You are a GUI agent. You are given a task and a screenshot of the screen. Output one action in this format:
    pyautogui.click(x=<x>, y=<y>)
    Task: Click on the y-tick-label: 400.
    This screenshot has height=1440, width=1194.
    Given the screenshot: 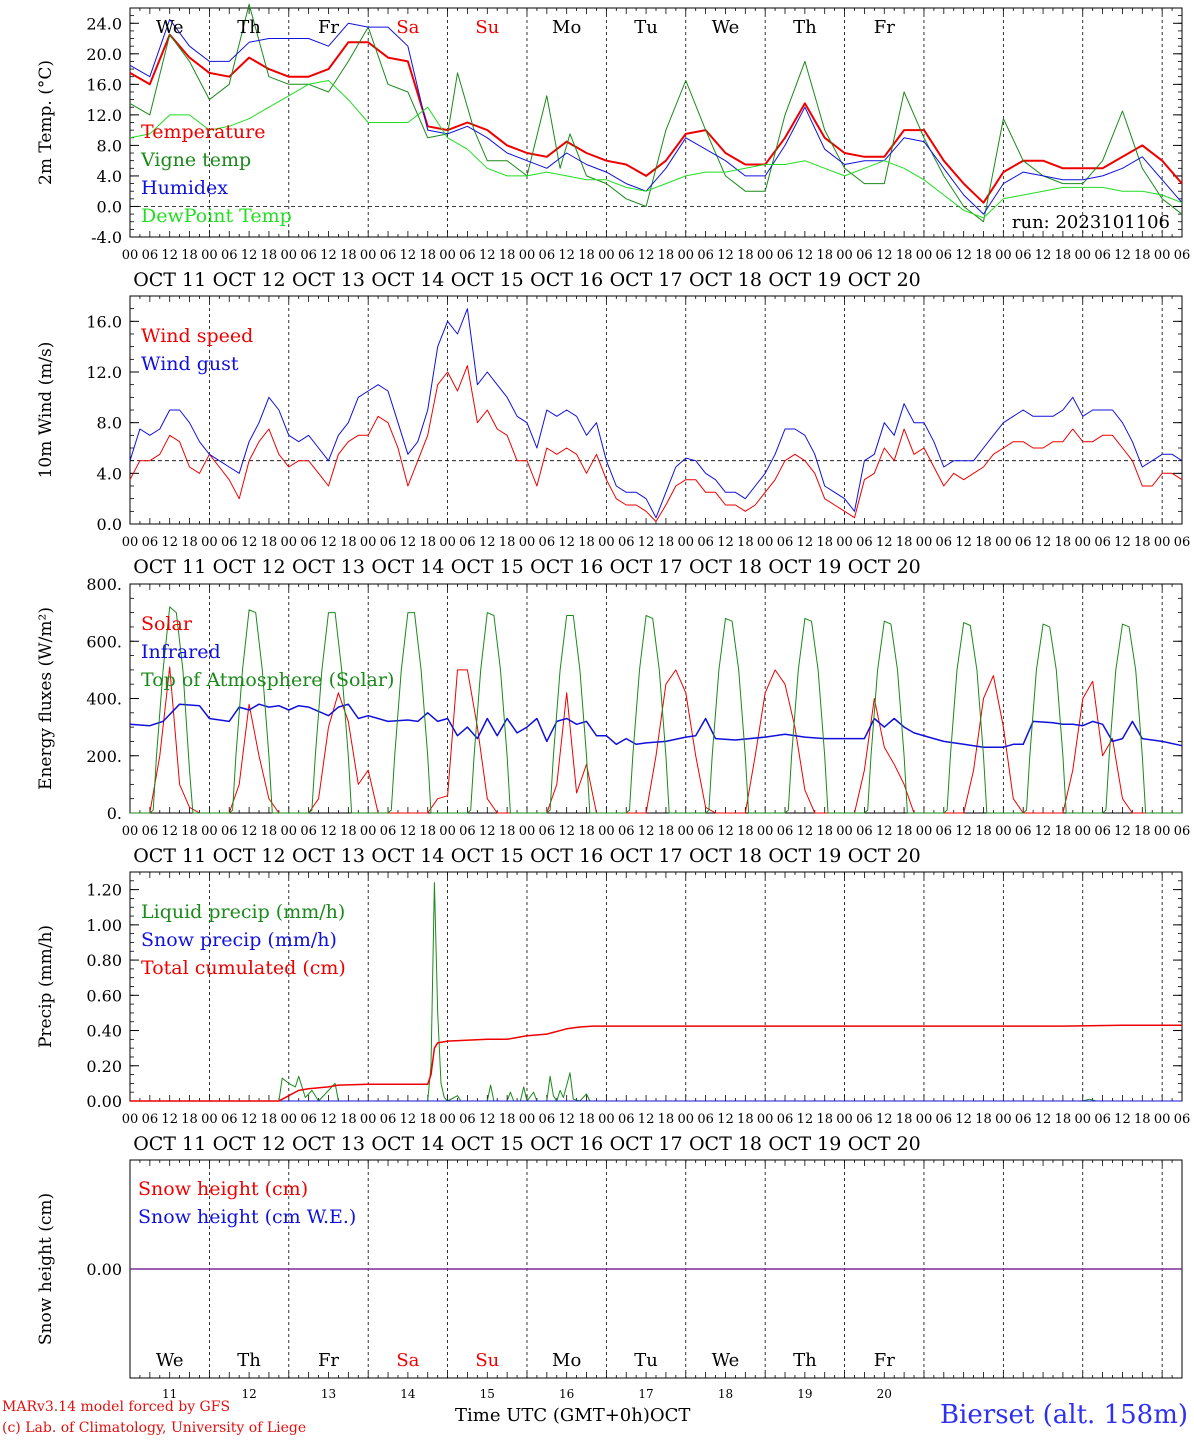 What is the action you would take?
    pyautogui.click(x=104, y=699)
    